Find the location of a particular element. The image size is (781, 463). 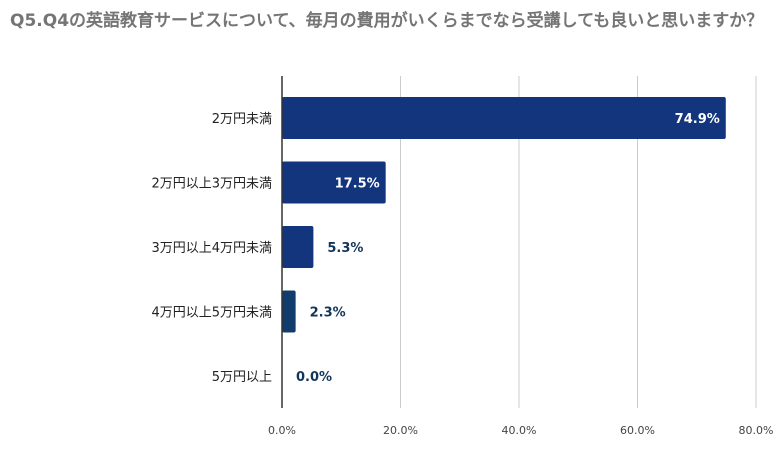

x-tick-label: 0.0% is located at coordinates (282, 430).